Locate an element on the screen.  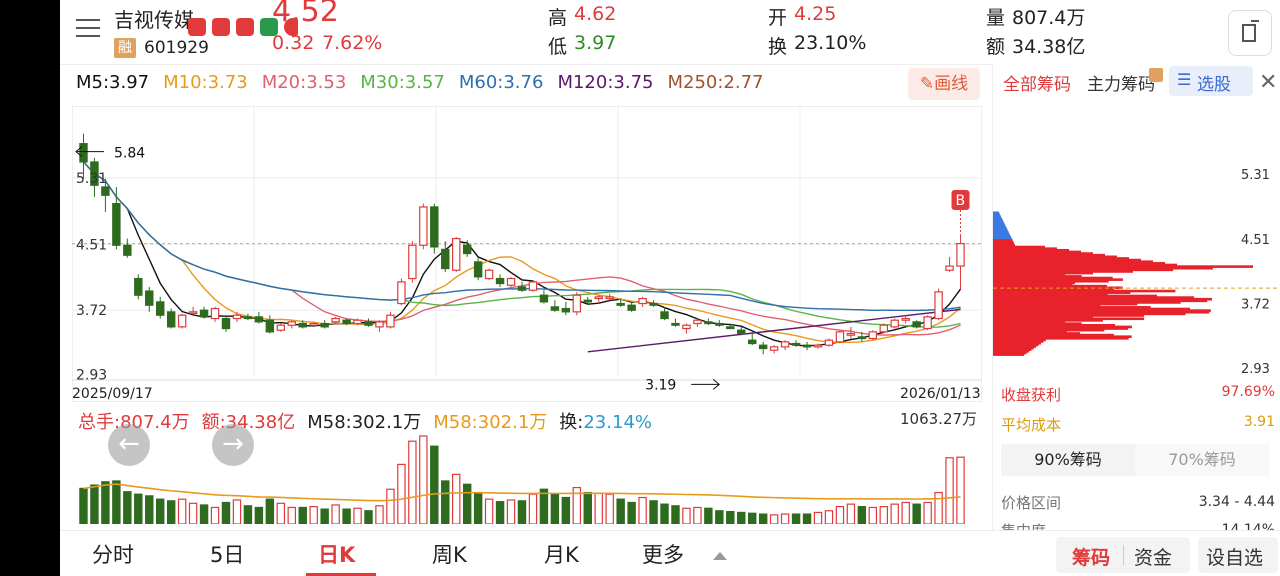
tab-all-chips: 全部筹码 is located at coordinates (1037, 85).